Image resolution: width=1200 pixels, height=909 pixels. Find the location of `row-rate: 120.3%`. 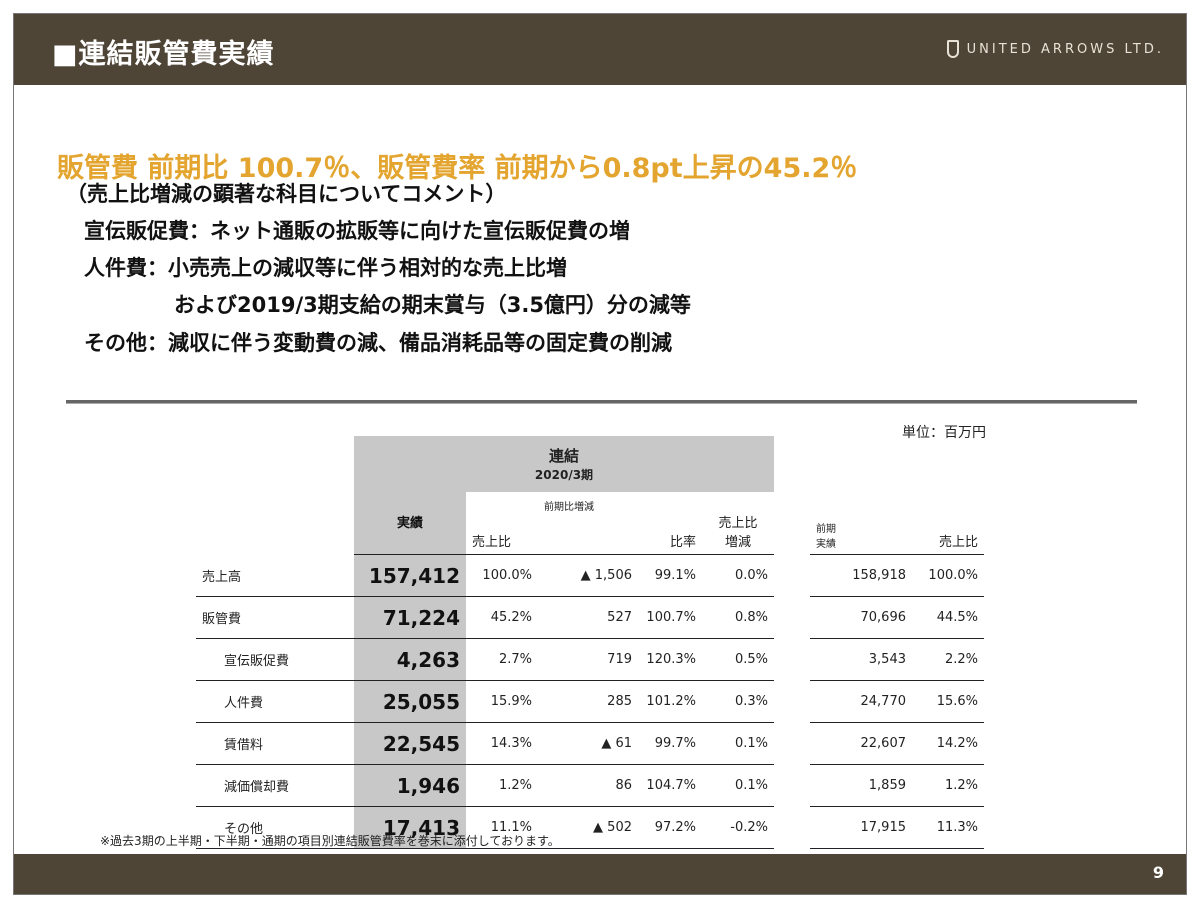

row-rate: 120.3% is located at coordinates (670, 659).